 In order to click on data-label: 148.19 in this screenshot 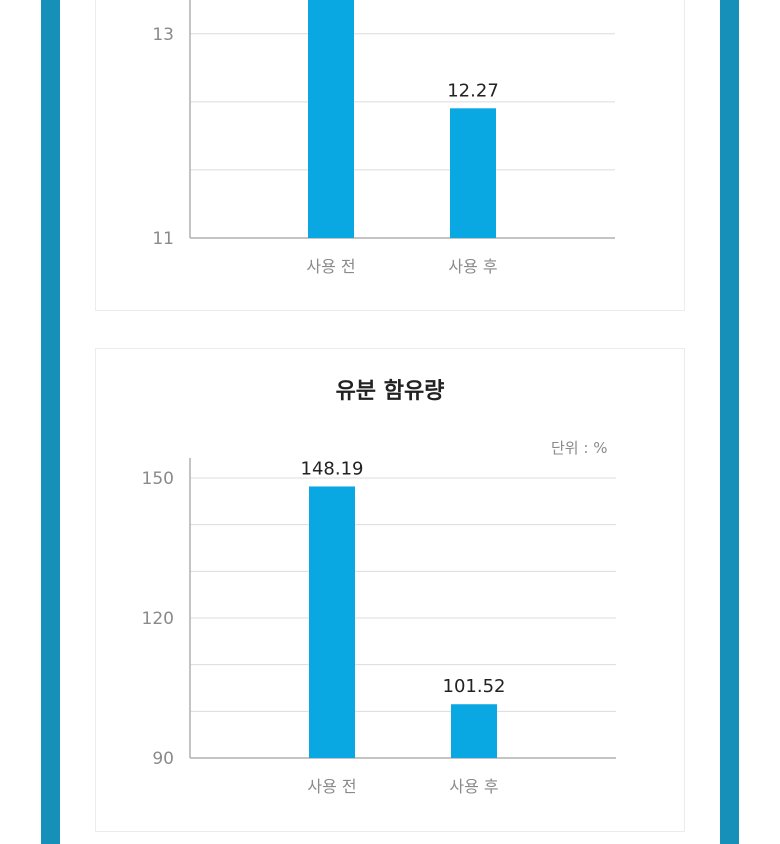, I will do `click(332, 468)`.